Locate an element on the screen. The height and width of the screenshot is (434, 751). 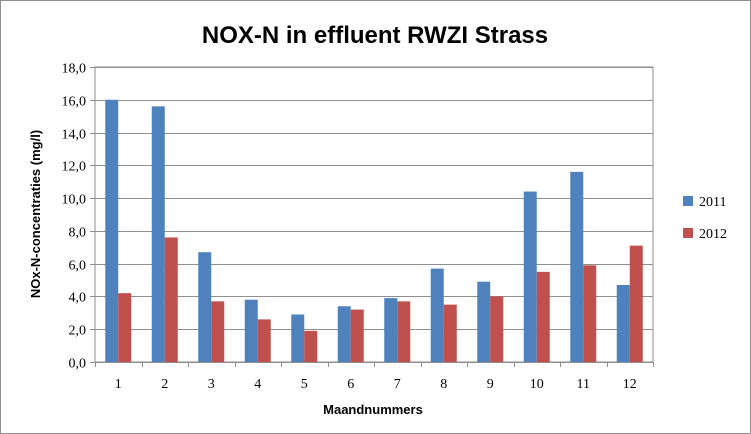
y-axis-label: NOx-N-concentraties (mg/l) is located at coordinates (35, 214).